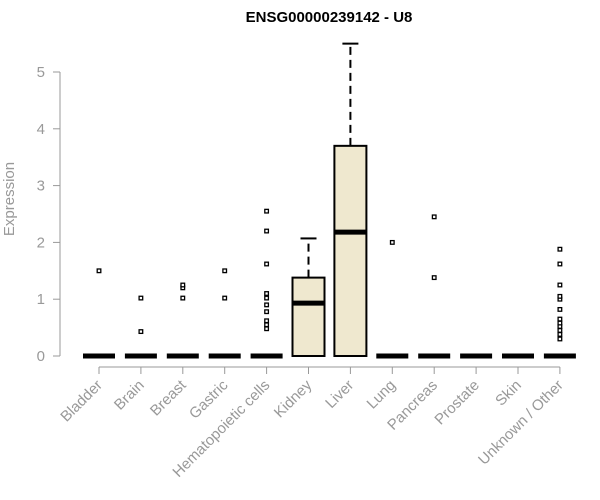  Describe the element at coordinates (41, 299) in the screenshot. I see `y-tick-label: 1` at that location.